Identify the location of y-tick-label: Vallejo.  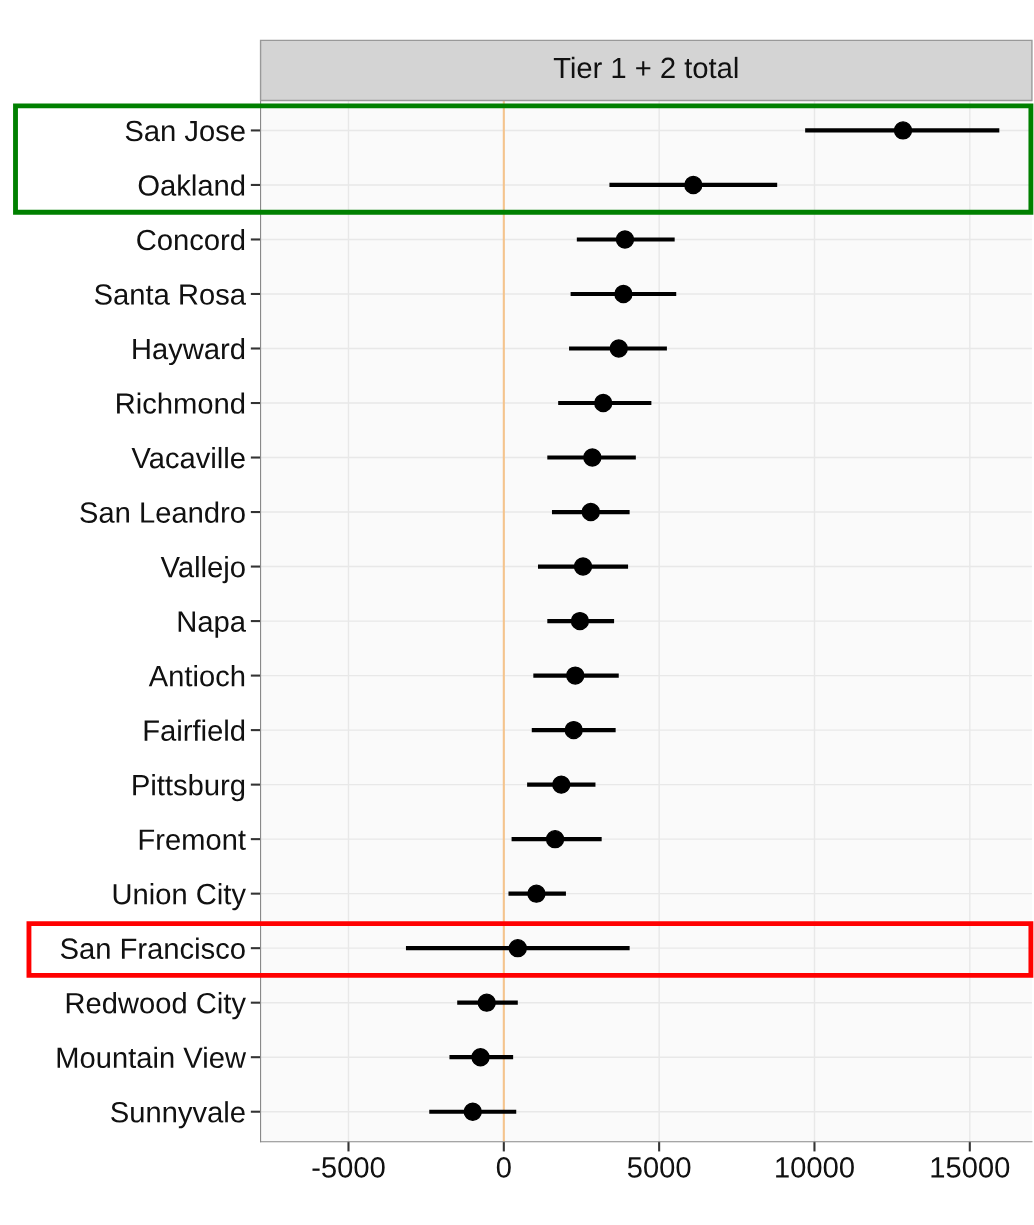
(202, 569).